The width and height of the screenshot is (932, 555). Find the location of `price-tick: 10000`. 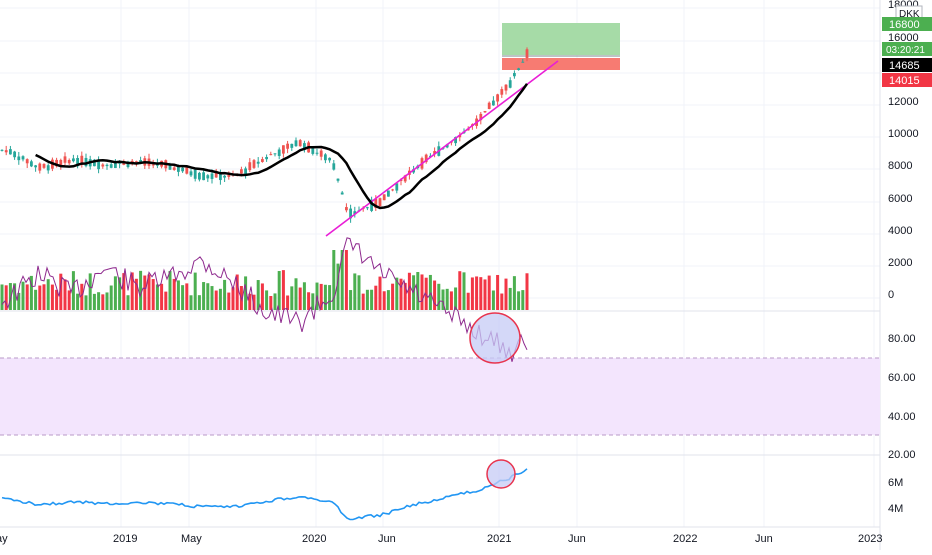

price-tick: 10000 is located at coordinates (903, 134).